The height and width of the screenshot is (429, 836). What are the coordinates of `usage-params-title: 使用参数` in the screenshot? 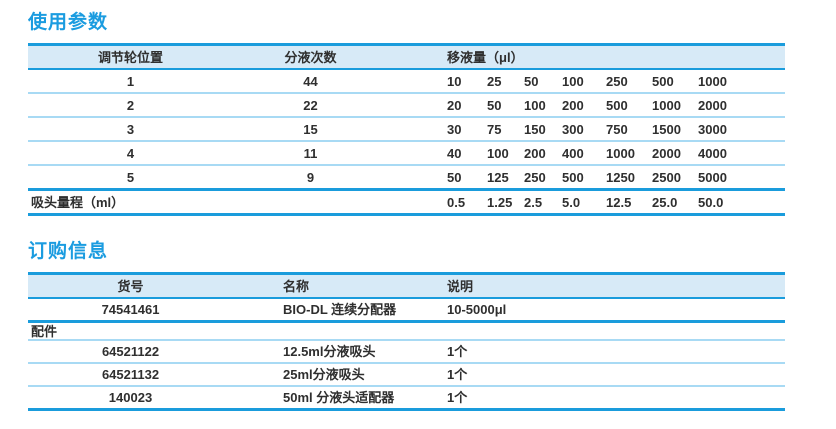 It's located at (68, 22).